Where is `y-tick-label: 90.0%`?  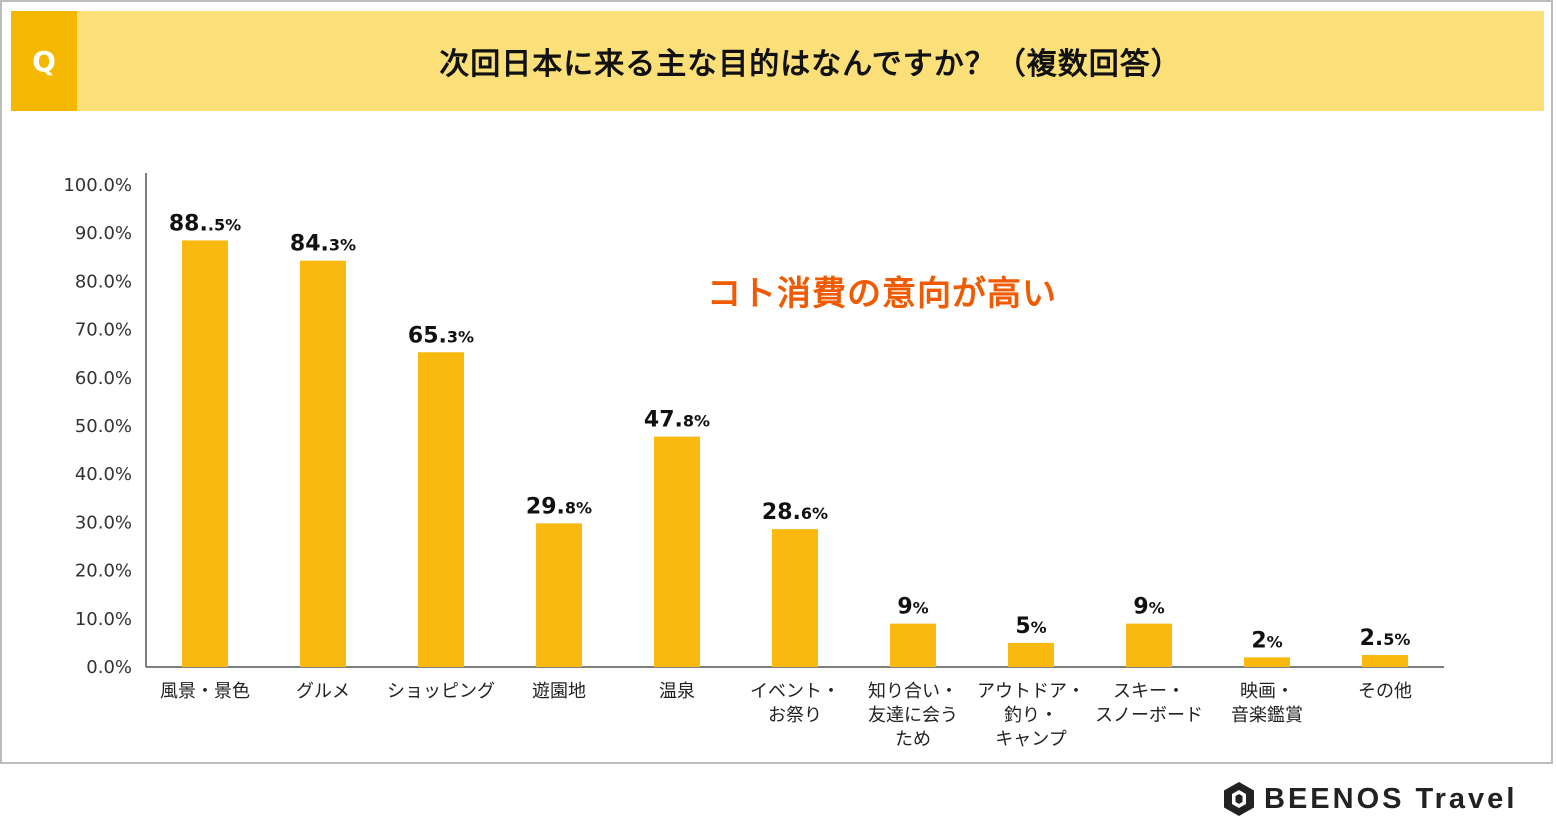 y-tick-label: 90.0% is located at coordinates (103, 233).